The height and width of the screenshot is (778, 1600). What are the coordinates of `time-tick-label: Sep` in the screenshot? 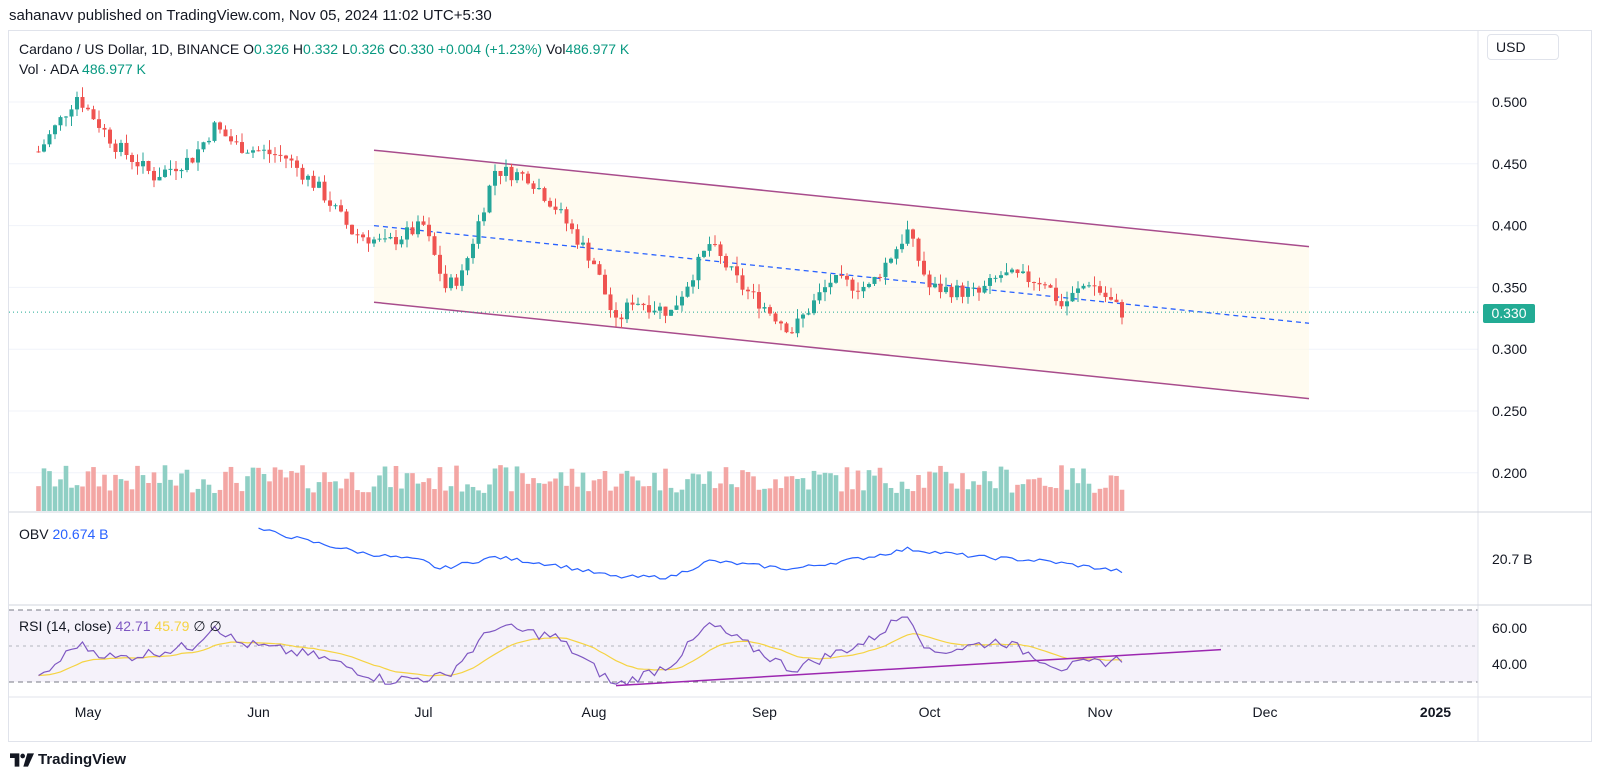 It's located at (764, 712).